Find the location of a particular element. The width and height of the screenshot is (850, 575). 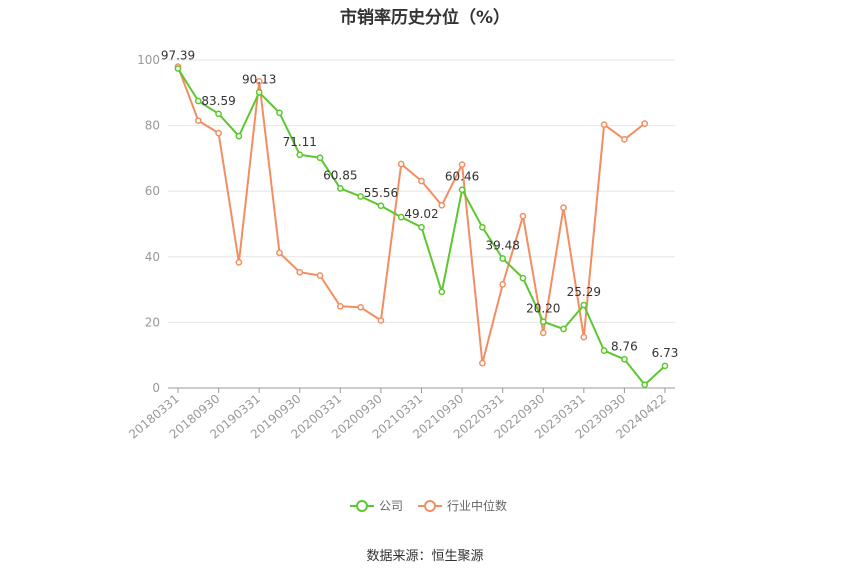

legend-label-0: 公司 is located at coordinates (391, 506).